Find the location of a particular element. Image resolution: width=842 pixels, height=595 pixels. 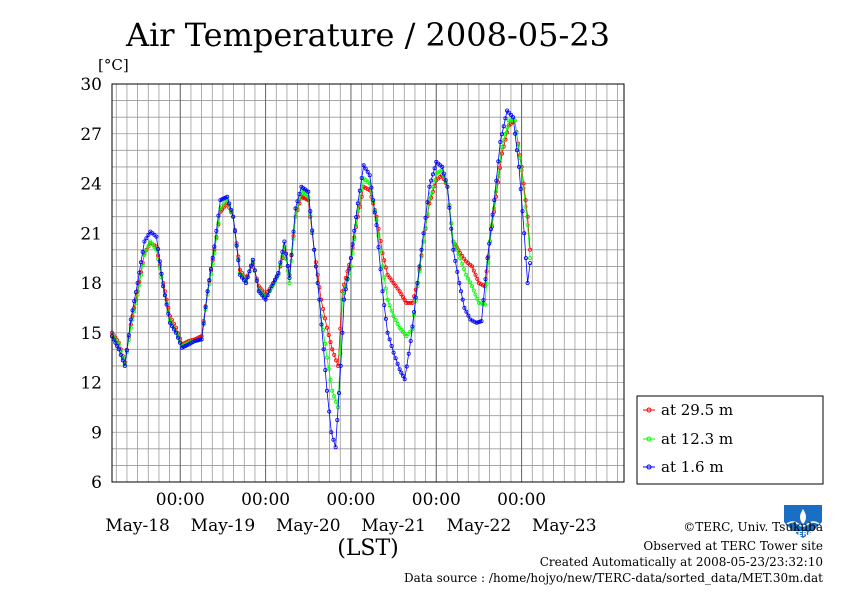

x-axis-label: (LST) is located at coordinates (368, 548).